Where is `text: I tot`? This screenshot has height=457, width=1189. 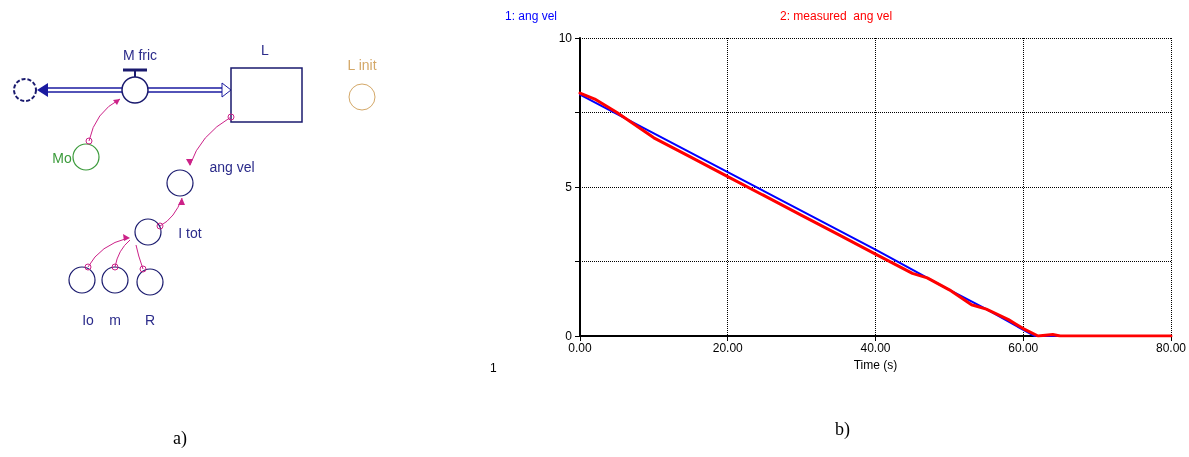
text: I tot is located at coordinates (190, 233).